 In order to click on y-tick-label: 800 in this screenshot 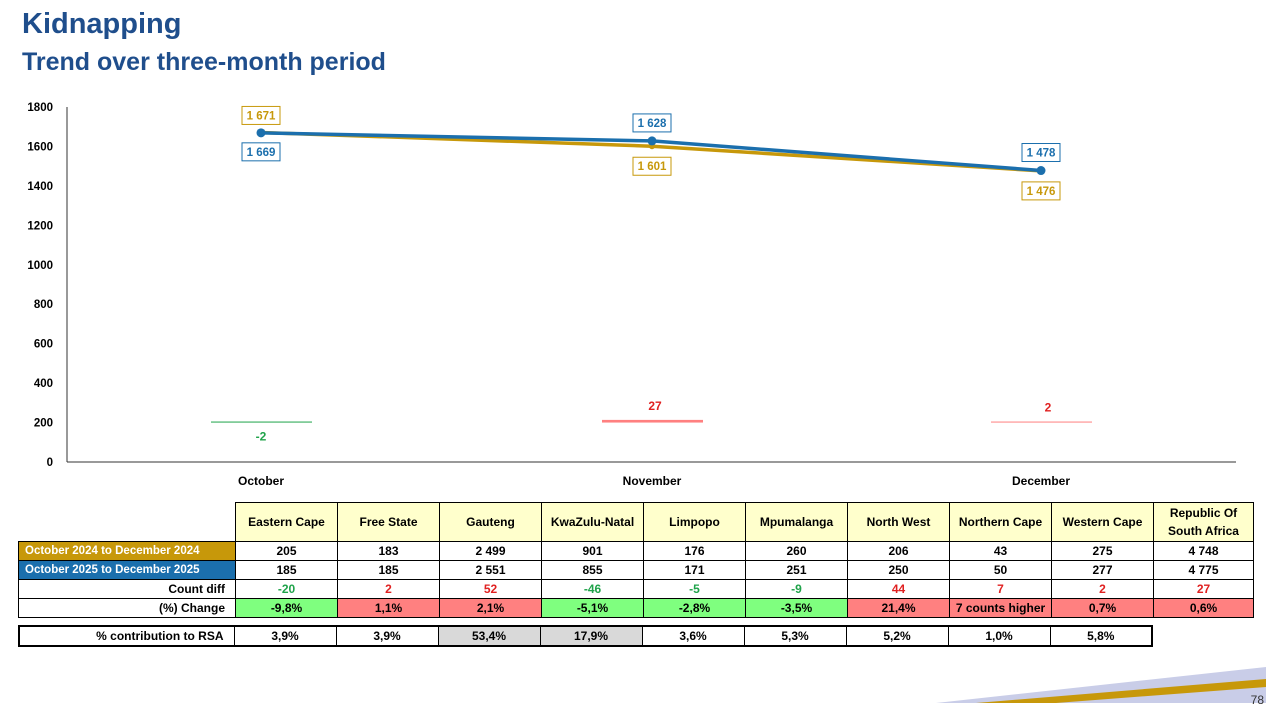, I will do `click(43, 305)`.